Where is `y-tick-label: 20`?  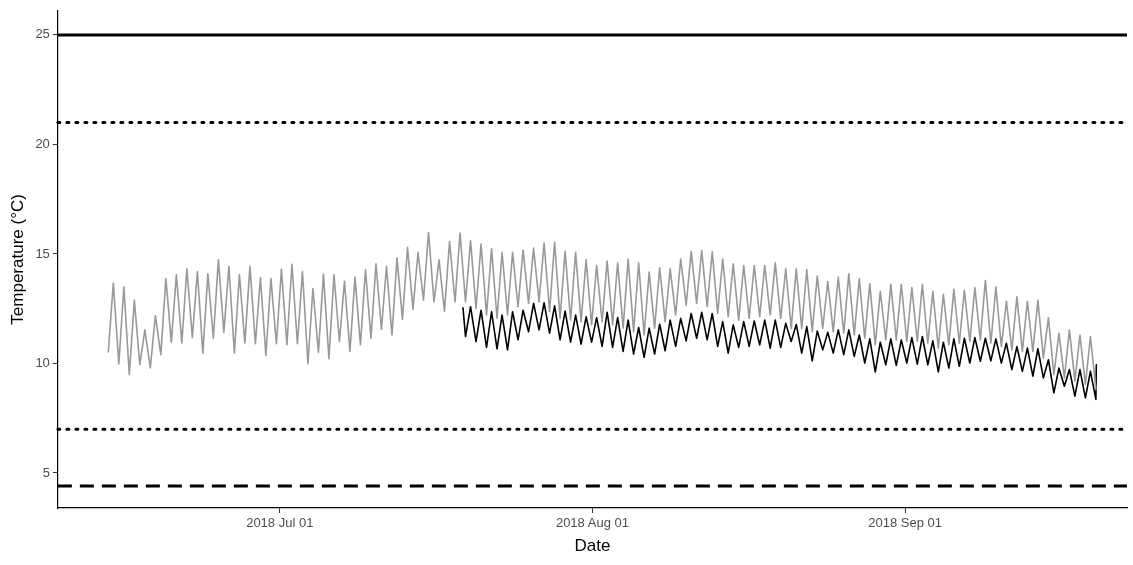 y-tick-label: 20 is located at coordinates (42, 143).